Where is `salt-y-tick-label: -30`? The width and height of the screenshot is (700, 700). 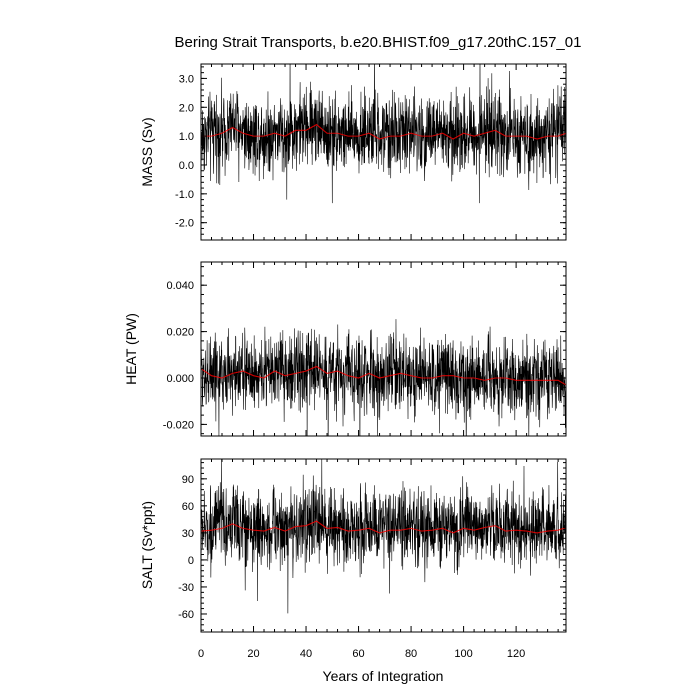
salt-y-tick-label: -30 is located at coordinates (186, 588).